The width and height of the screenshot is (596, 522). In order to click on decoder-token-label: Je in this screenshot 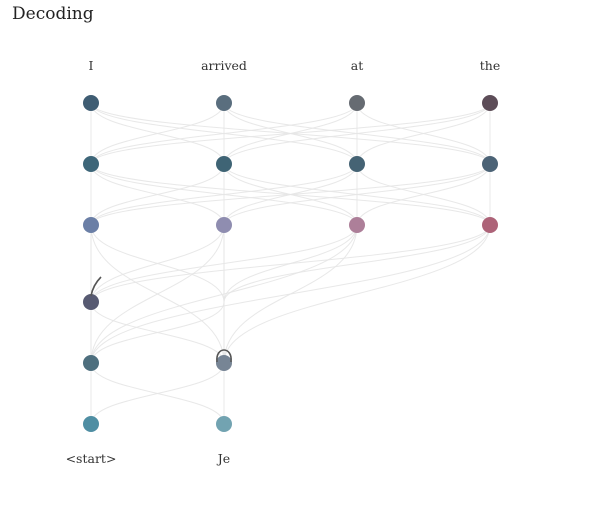, I will do `click(223, 458)`.